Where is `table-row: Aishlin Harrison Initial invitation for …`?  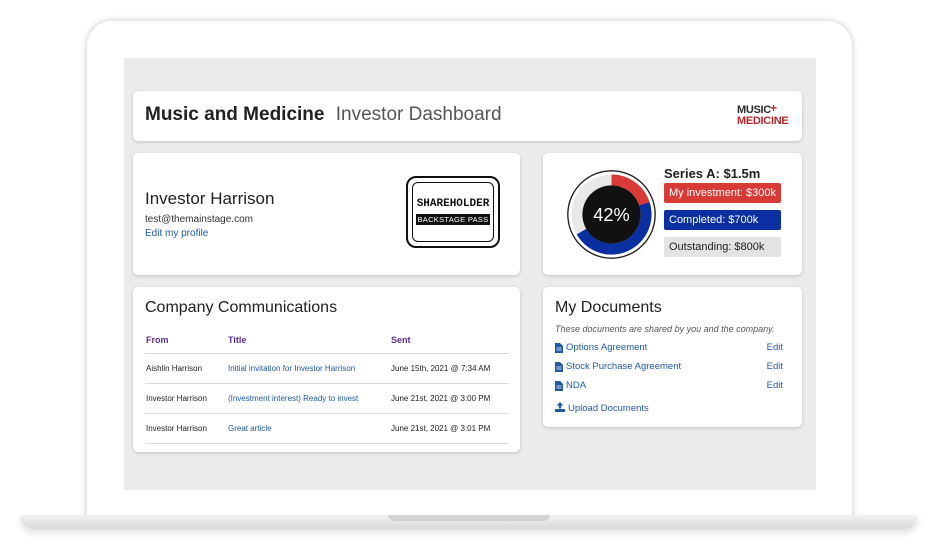
table-row: Aishlin Harrison Initial invitation for … is located at coordinates (327, 368).